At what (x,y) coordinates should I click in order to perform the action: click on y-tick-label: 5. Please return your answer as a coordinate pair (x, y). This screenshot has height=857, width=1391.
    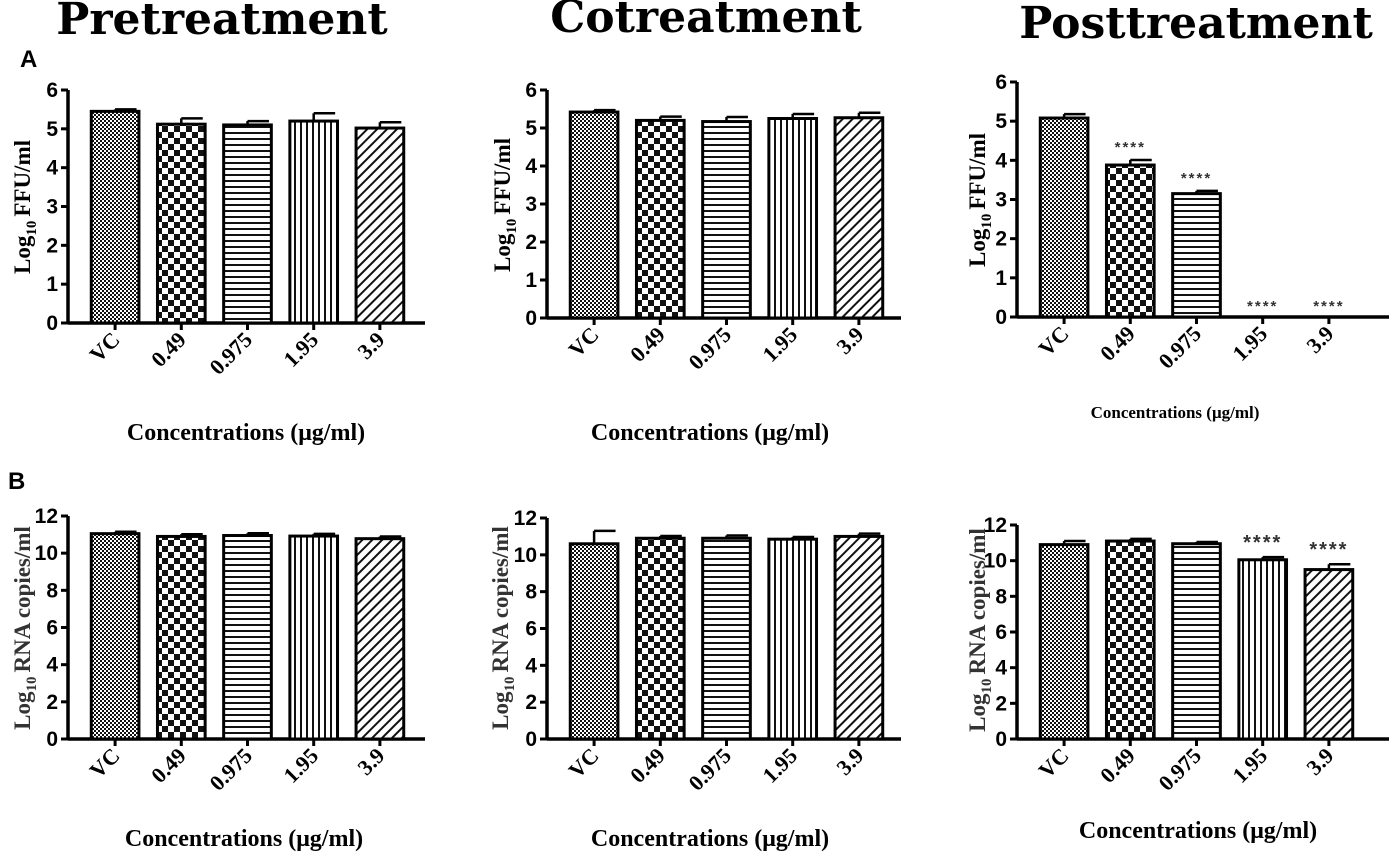
    Looking at the image, I should click on (1001, 121).